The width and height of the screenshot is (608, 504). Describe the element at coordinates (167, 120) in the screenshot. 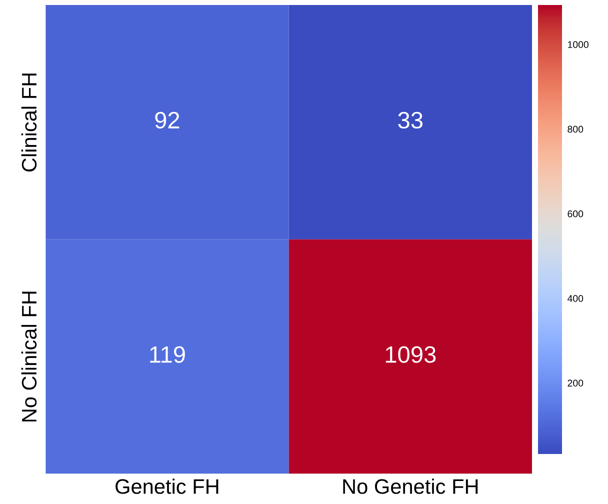

I see `data-label: 92` at that location.